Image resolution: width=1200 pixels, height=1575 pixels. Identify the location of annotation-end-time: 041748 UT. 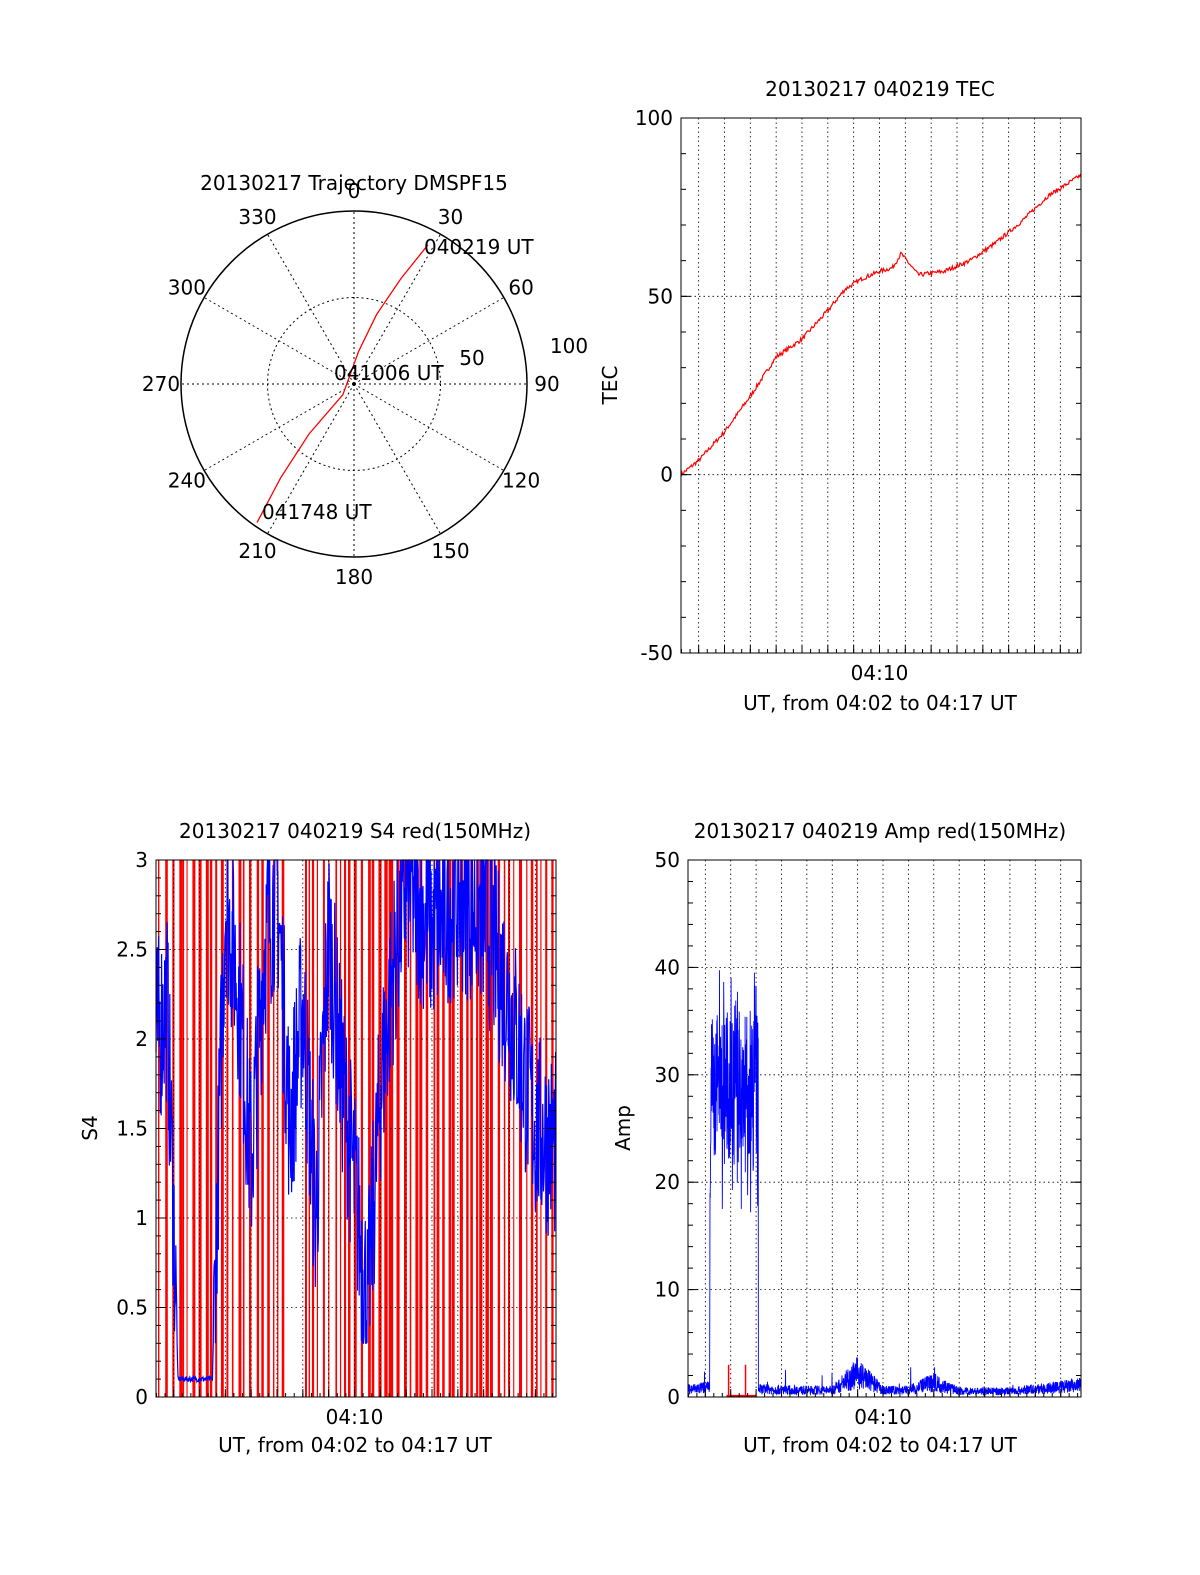
(317, 512).